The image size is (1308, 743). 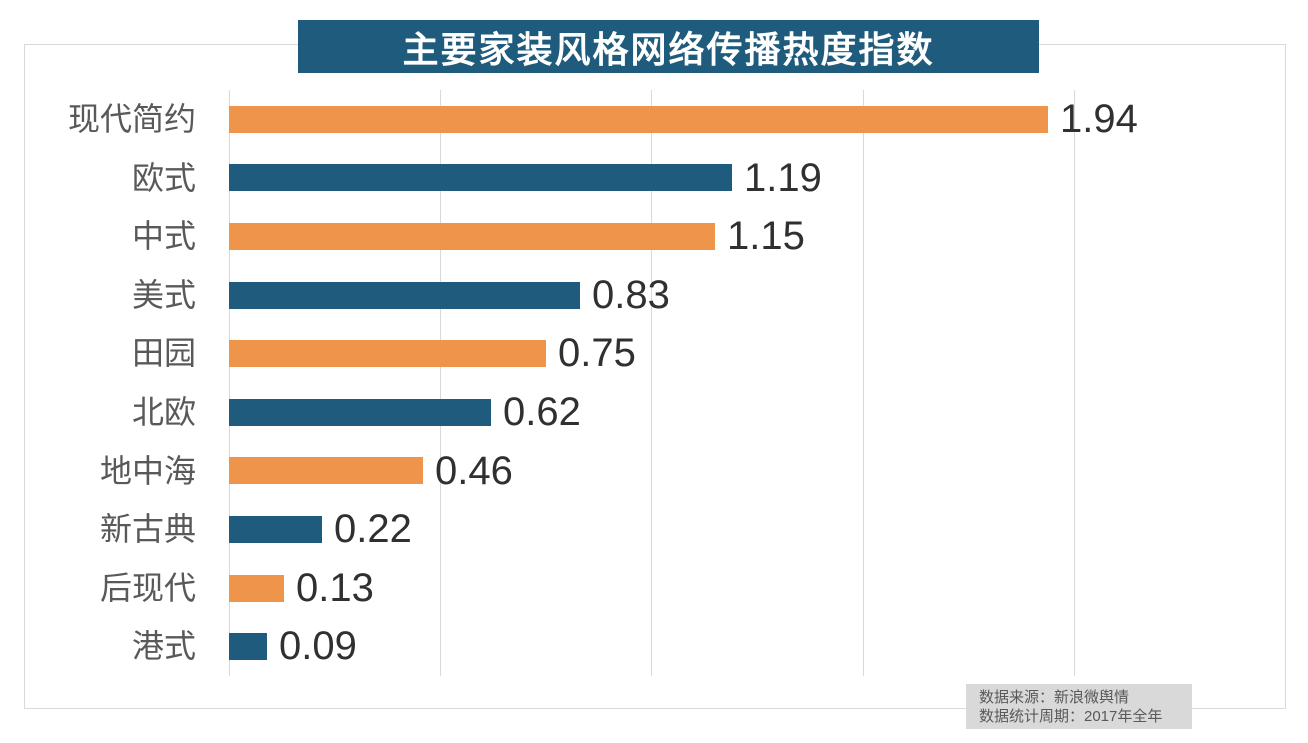 I want to click on y-axis-line, so click(x=229, y=383).